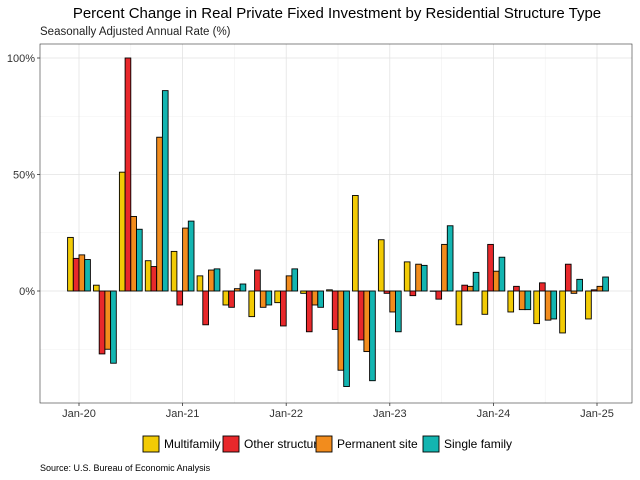 This screenshot has height=480, width=640. What do you see at coordinates (287, 444) in the screenshot?
I see `legend-label: Other structures` at bounding box center [287, 444].